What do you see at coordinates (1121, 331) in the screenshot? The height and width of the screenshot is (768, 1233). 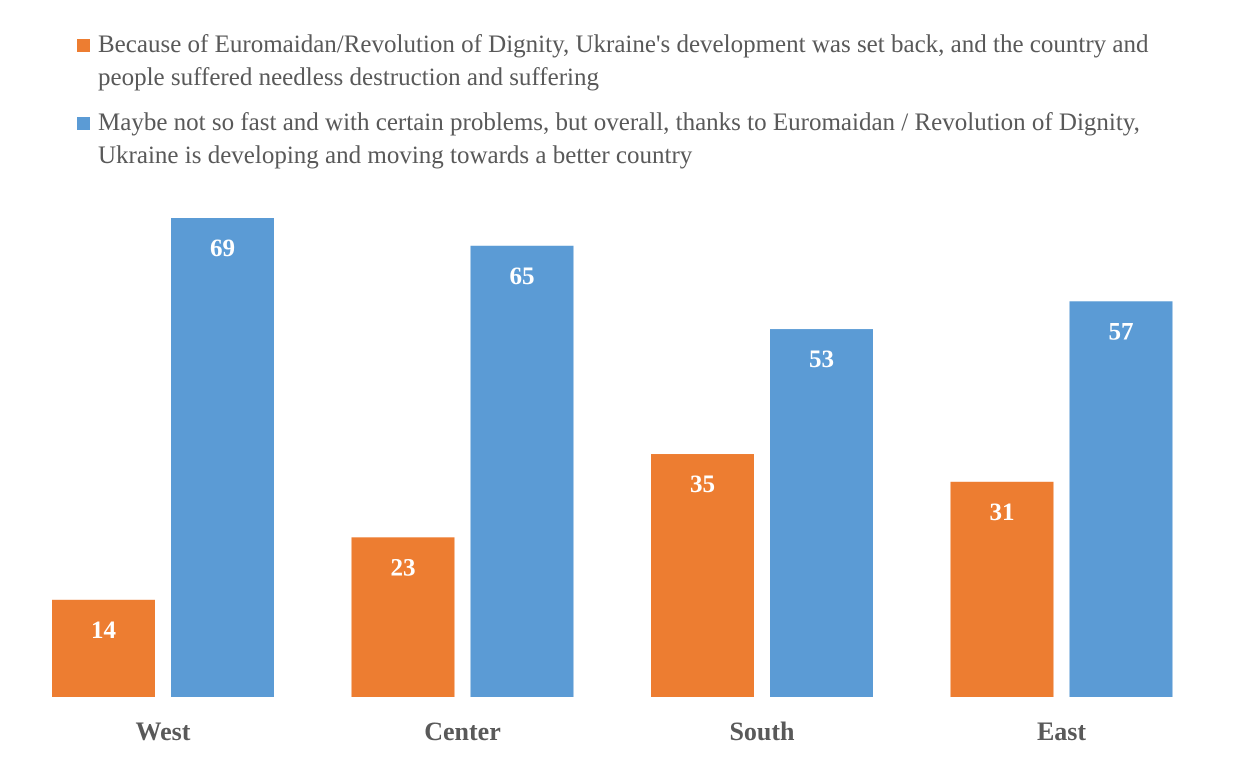 I see `data-label-east-series-2: 57` at bounding box center [1121, 331].